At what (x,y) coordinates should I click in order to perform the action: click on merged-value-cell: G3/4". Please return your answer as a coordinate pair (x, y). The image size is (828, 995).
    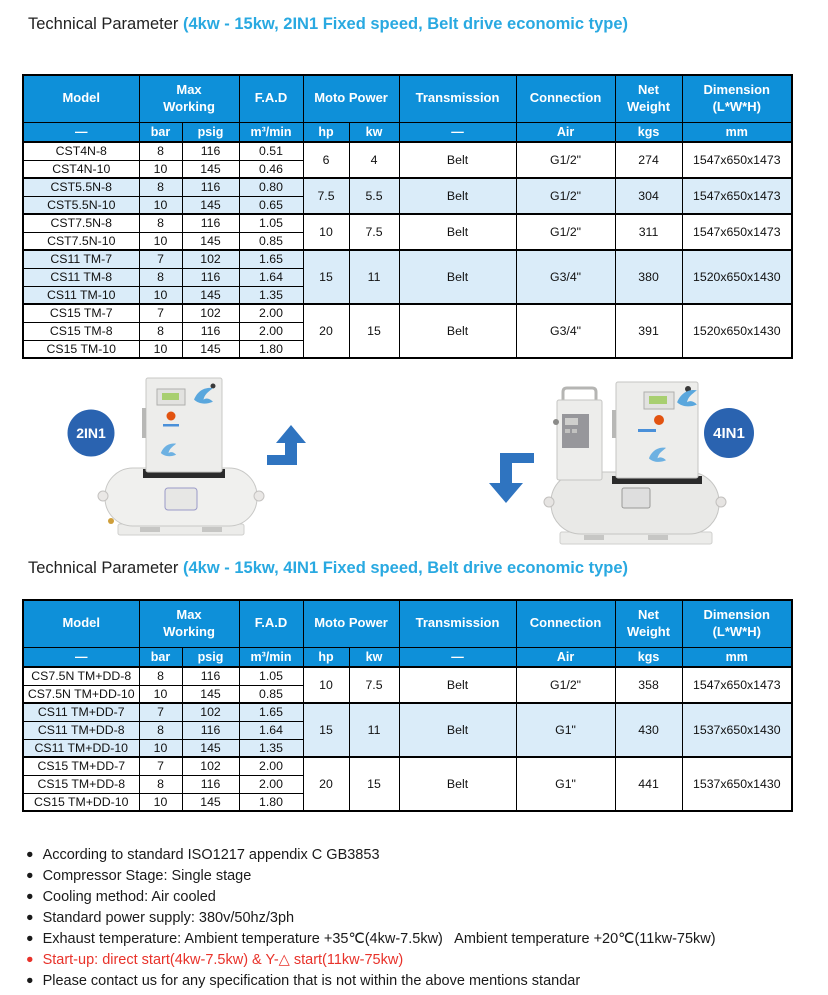
    Looking at the image, I should click on (565, 331).